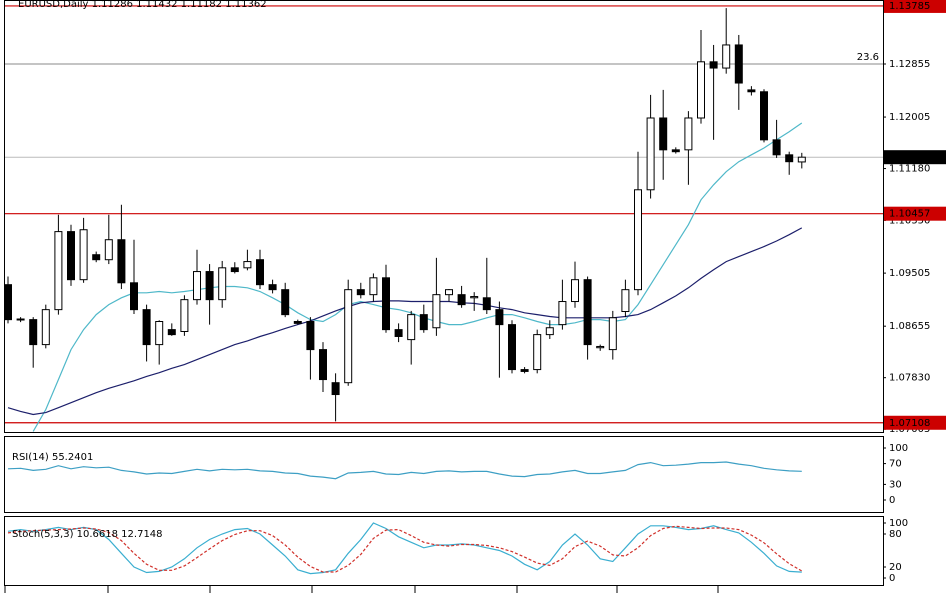 The image size is (948, 593). Describe the element at coordinates (909, 157) in the screenshot. I see `current-price-label: 1.11362` at that location.